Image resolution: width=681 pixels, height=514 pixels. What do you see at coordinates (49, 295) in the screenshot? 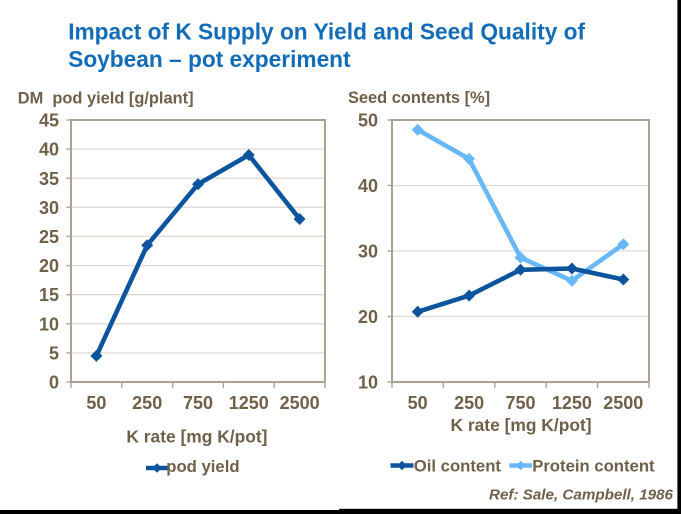
I see `svg-text: 15` at bounding box center [49, 295].